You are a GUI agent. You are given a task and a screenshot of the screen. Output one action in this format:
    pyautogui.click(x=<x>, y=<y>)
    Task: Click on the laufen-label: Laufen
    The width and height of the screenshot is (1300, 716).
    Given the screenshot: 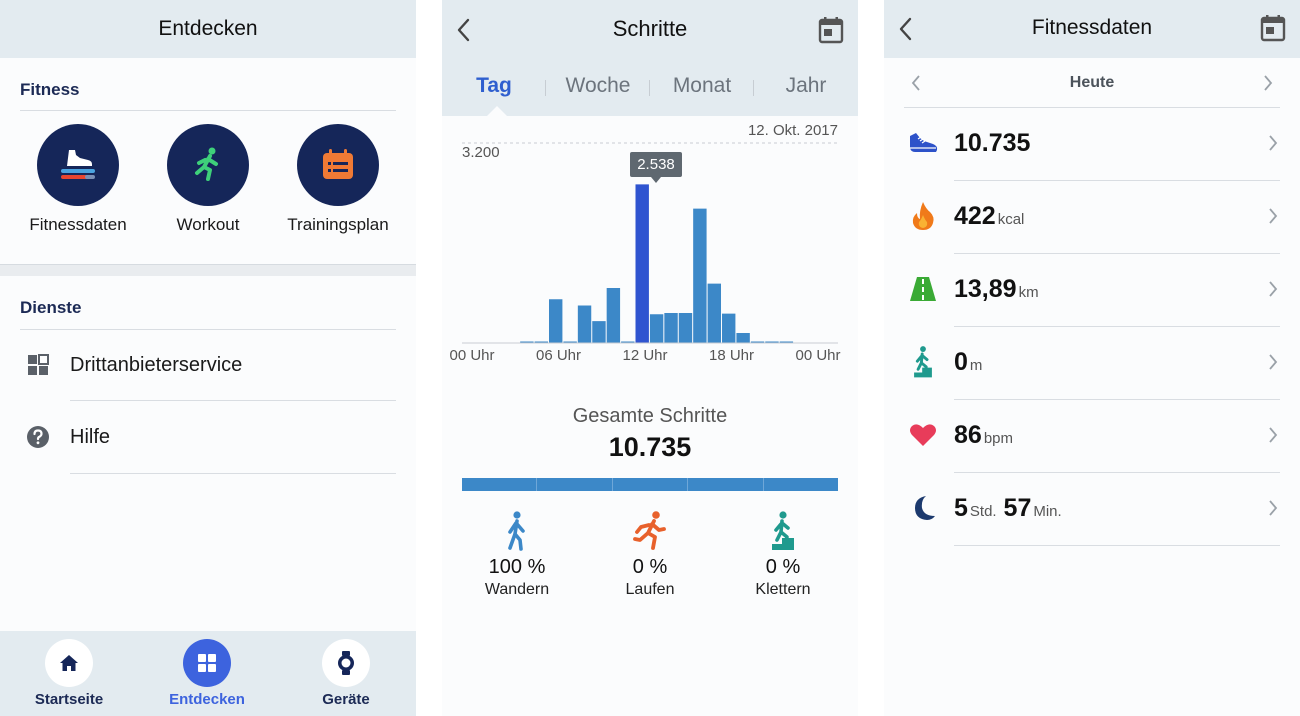 What is the action you would take?
    pyautogui.click(x=650, y=589)
    